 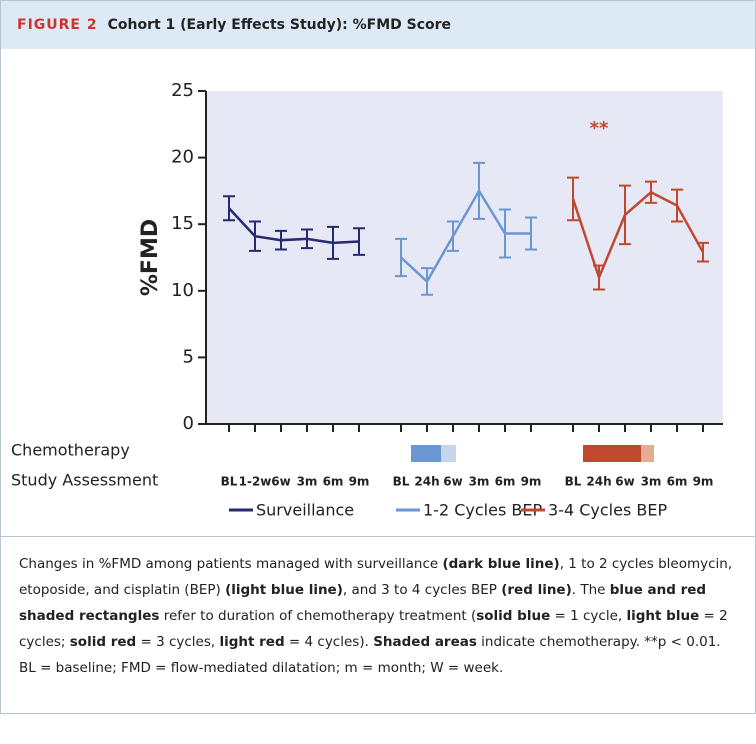 I want to click on caption-text: (dark blue line), so click(x=501, y=564).